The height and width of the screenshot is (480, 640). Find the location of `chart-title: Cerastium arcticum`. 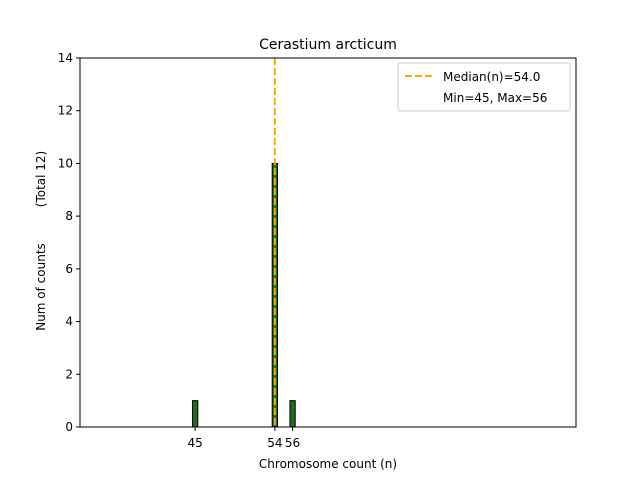

chart-title: Cerastium arcticum is located at coordinates (328, 45).